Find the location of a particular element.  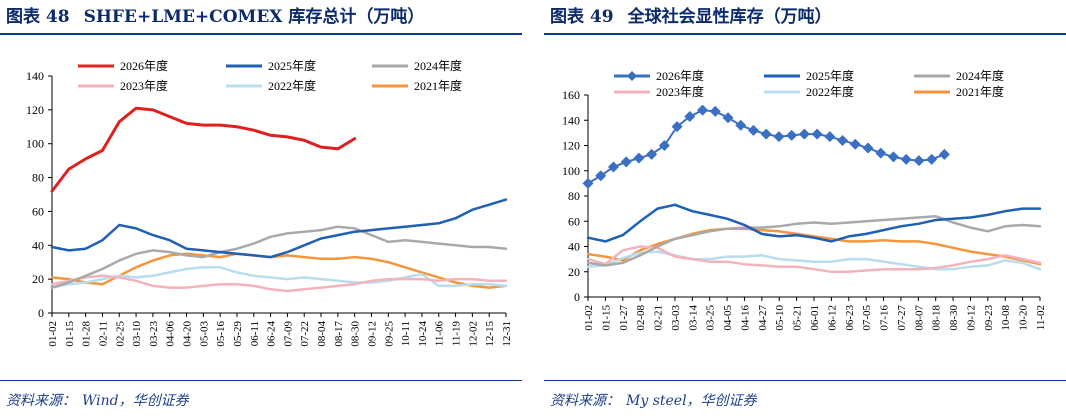

x-tick-label: 08-18 is located at coordinates (937, 318).